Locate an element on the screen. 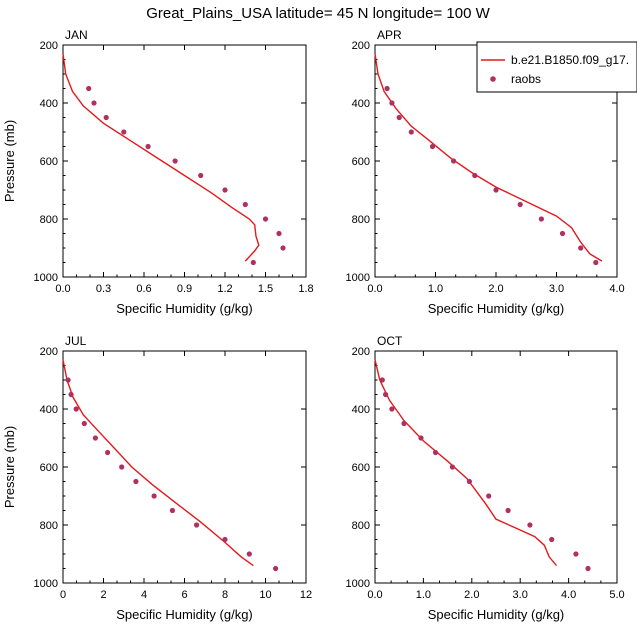 Image resolution: width=637 pixels, height=639 pixels. legend-box is located at coordinates (556, 67).